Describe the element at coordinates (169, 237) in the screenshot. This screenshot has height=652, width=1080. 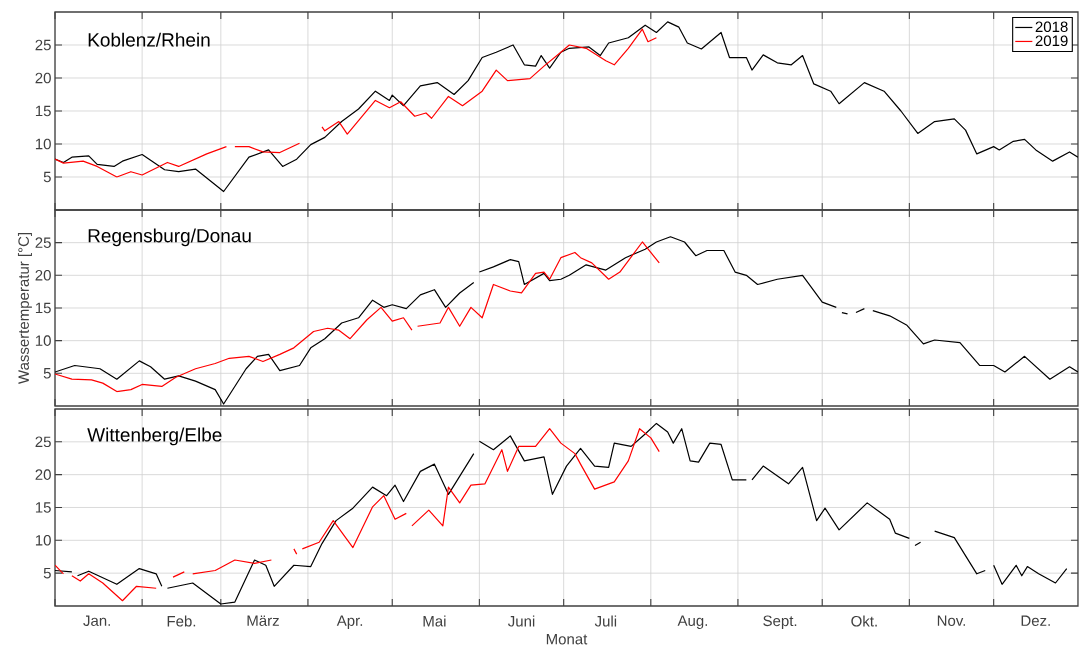
I see `text: Regensburg/Donau` at that location.